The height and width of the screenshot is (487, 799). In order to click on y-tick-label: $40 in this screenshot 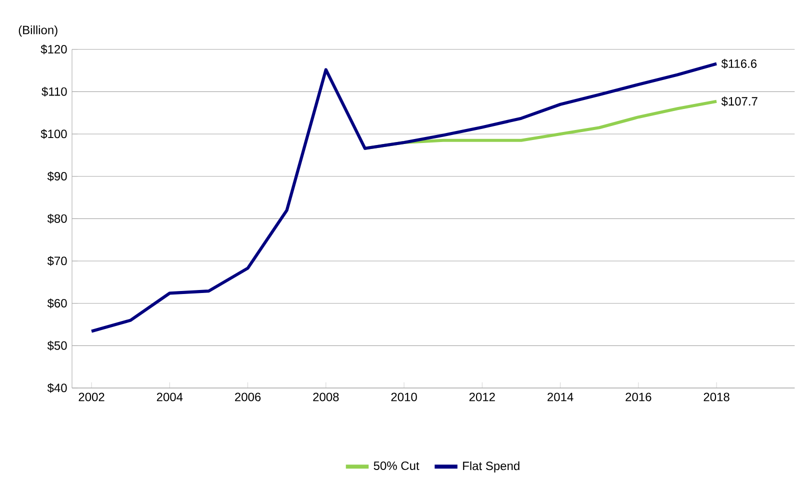, I will do `click(57, 388)`.